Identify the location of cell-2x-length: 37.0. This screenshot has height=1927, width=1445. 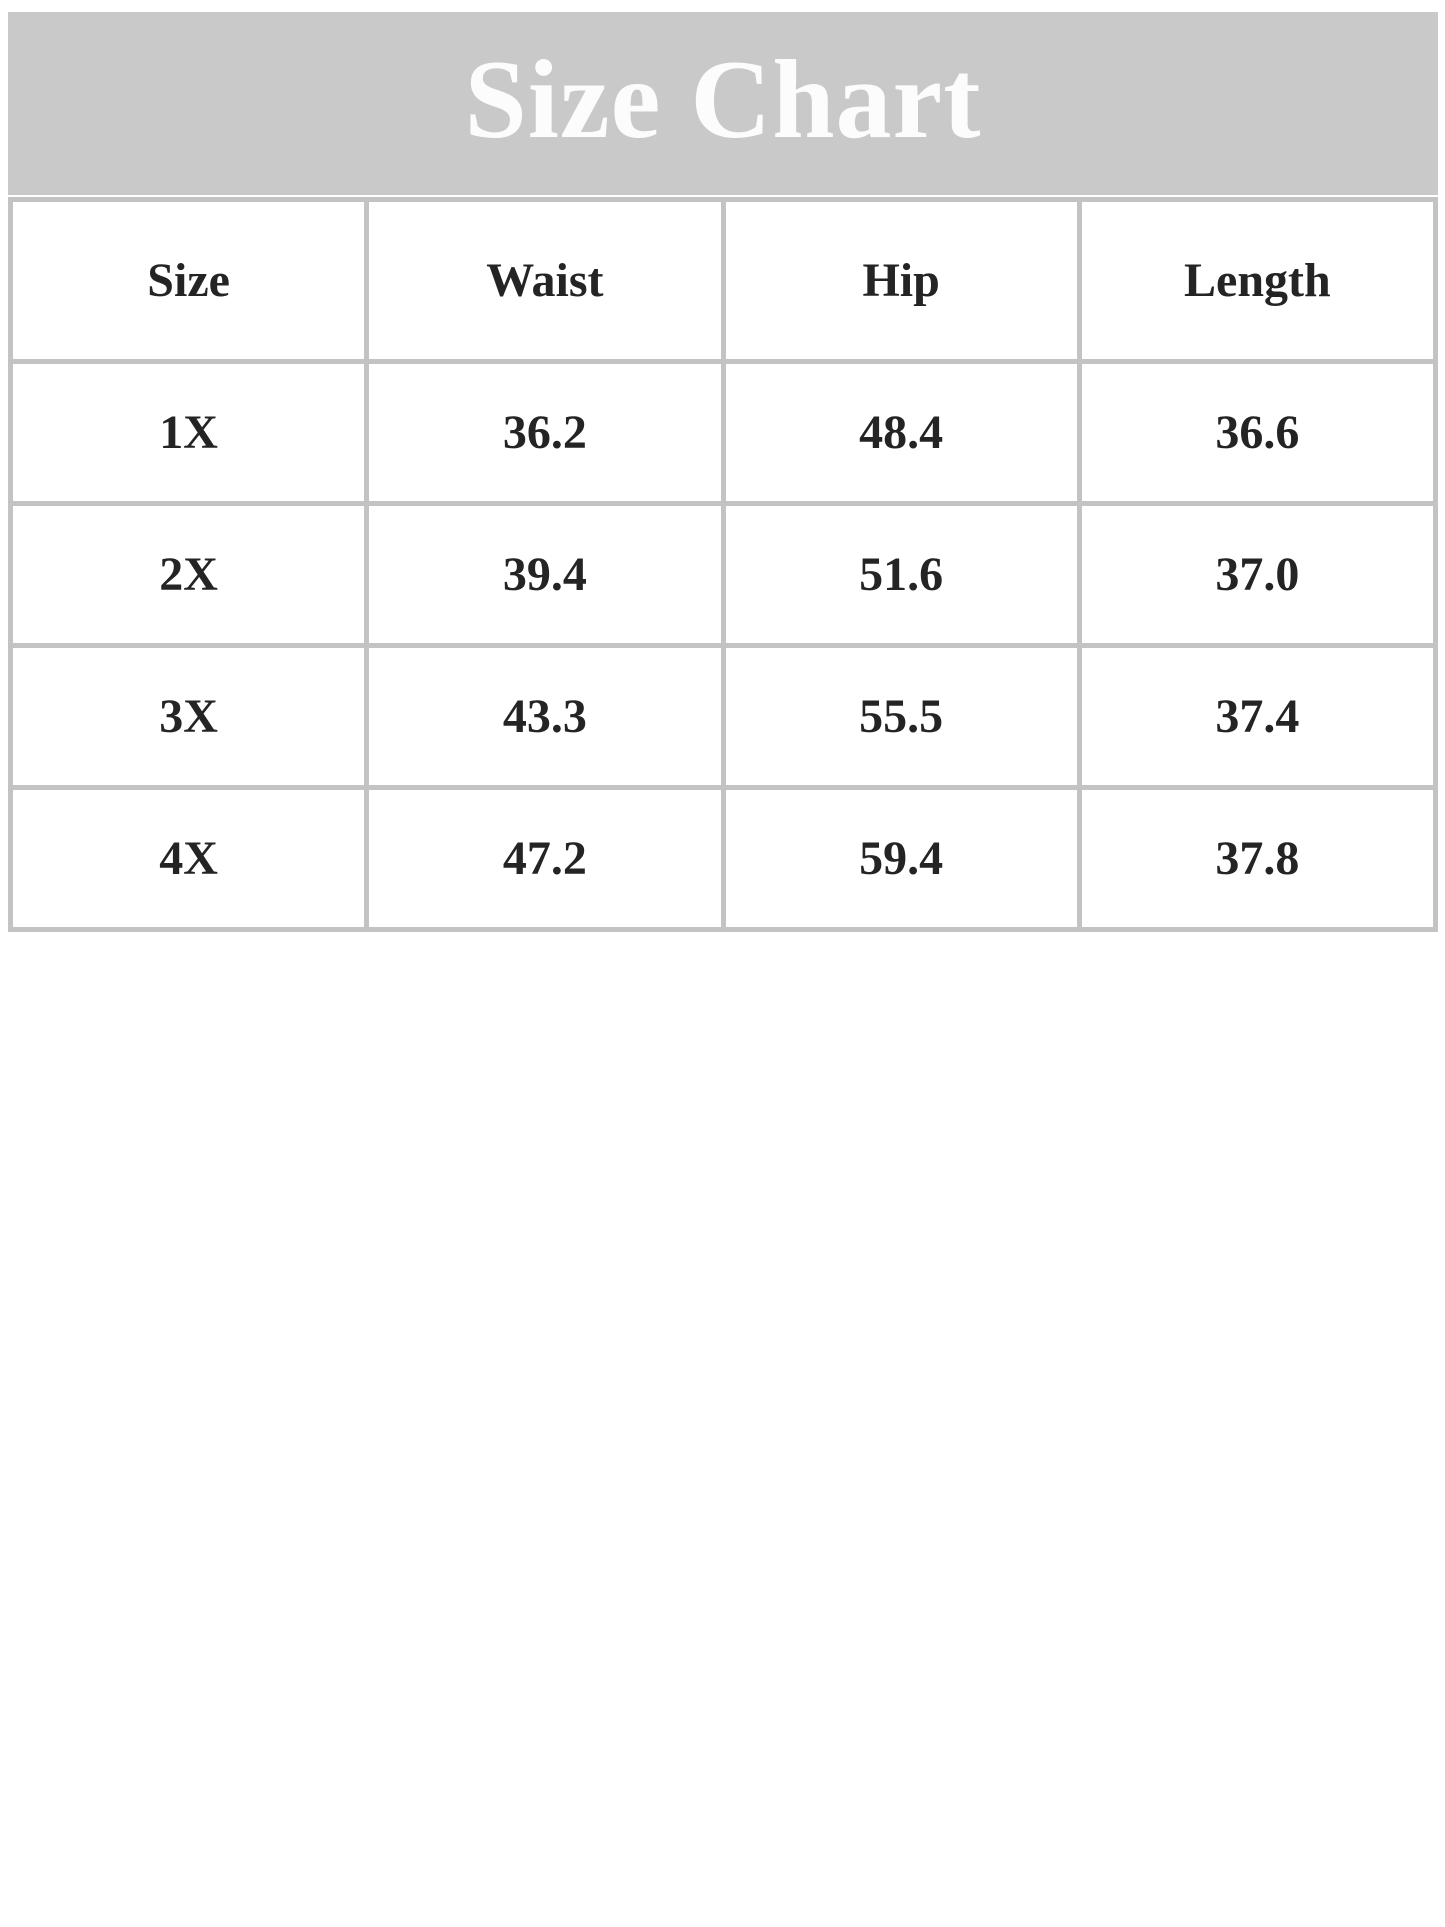
(1257, 574).